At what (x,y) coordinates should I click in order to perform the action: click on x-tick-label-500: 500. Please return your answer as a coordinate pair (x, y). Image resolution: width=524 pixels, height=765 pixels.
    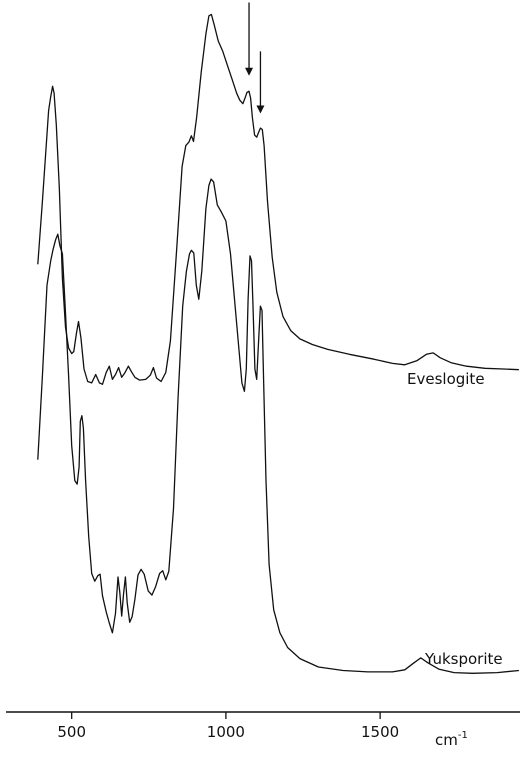
    Looking at the image, I should click on (71, 732).